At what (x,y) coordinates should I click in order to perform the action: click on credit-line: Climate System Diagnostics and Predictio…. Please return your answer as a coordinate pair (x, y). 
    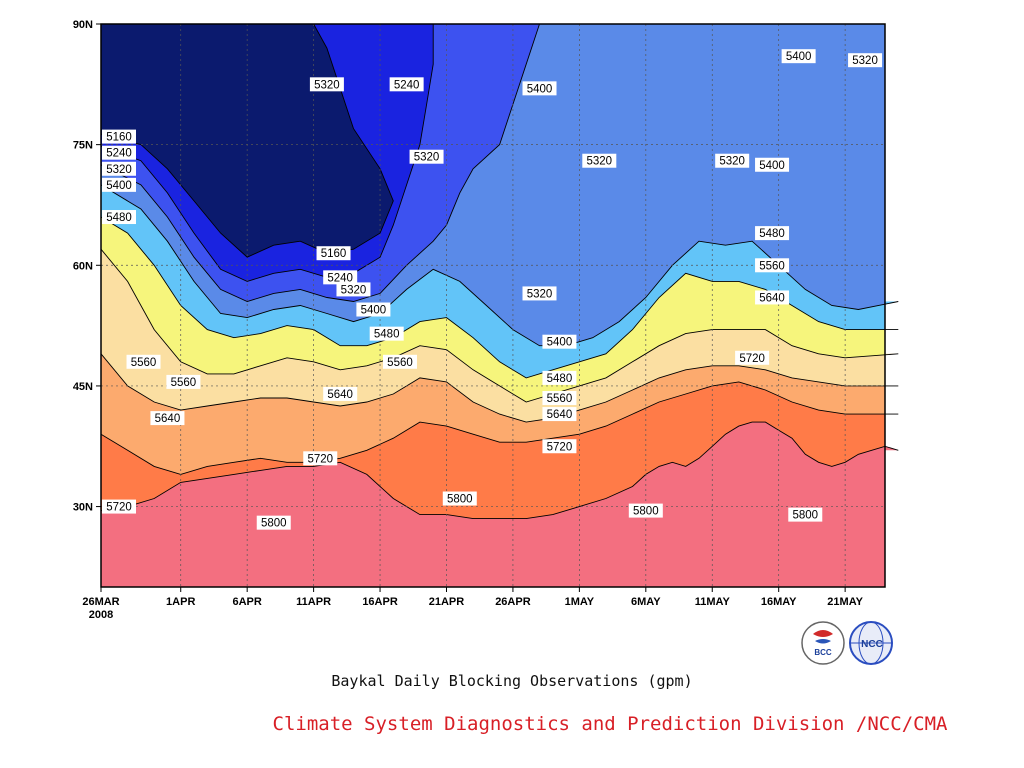
    Looking at the image, I should click on (610, 724).